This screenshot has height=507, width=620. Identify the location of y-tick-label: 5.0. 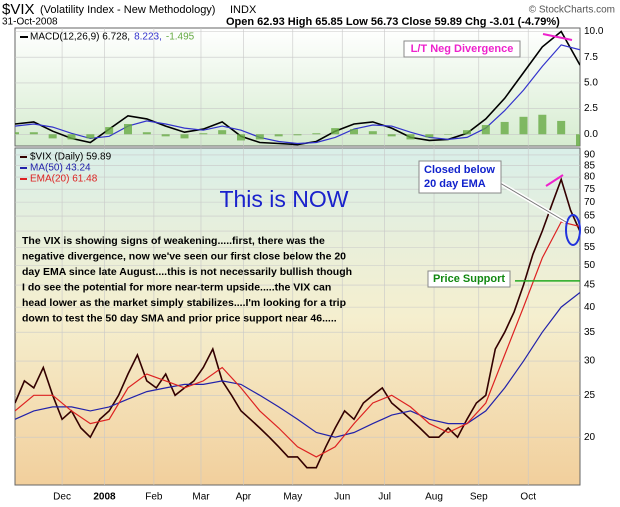
(591, 83).